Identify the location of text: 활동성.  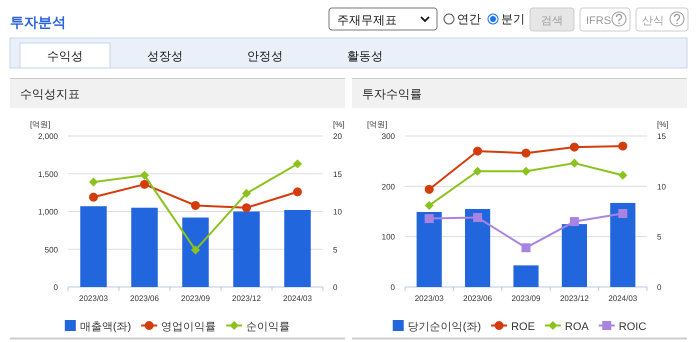
(365, 56).